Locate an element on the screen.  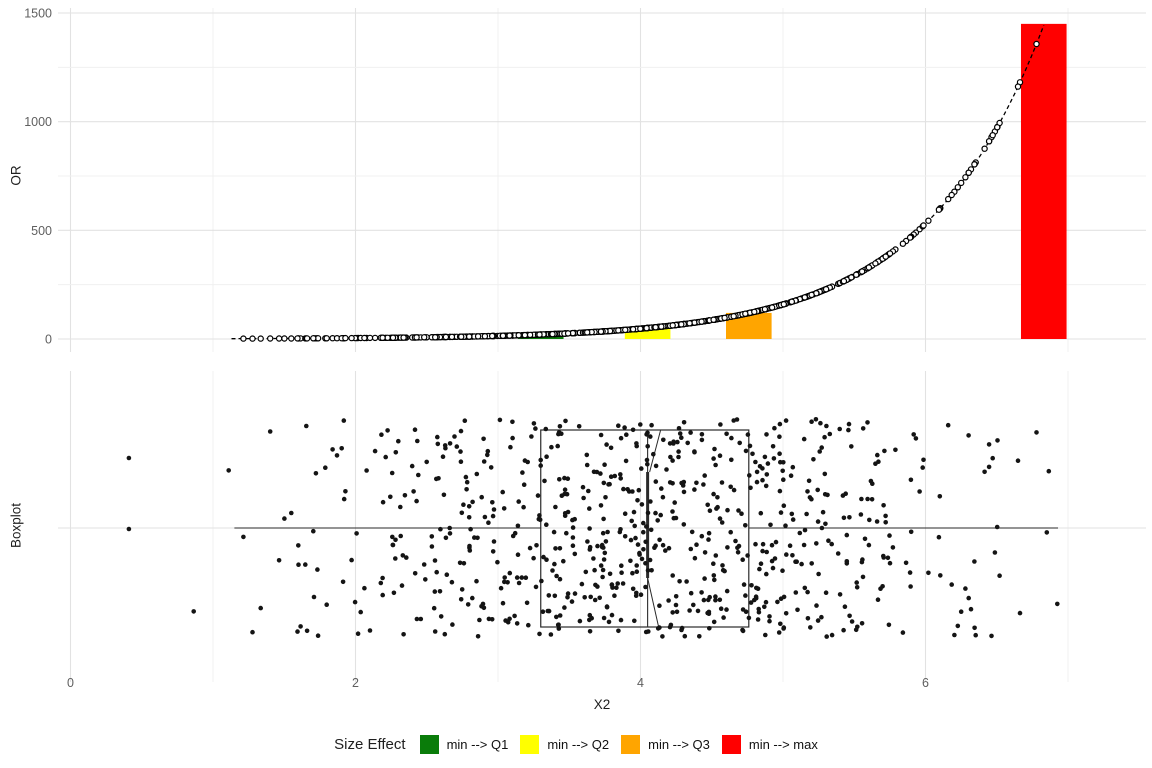
y-tick-label: 1500 is located at coordinates (38, 14).